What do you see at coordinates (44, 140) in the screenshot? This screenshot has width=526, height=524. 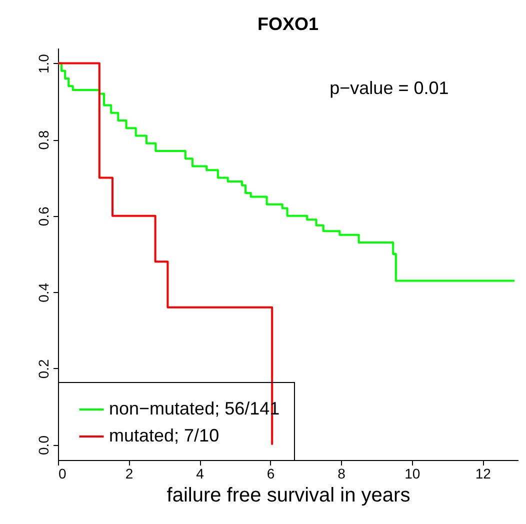 I see `y-tick-label: 0.8` at bounding box center [44, 140].